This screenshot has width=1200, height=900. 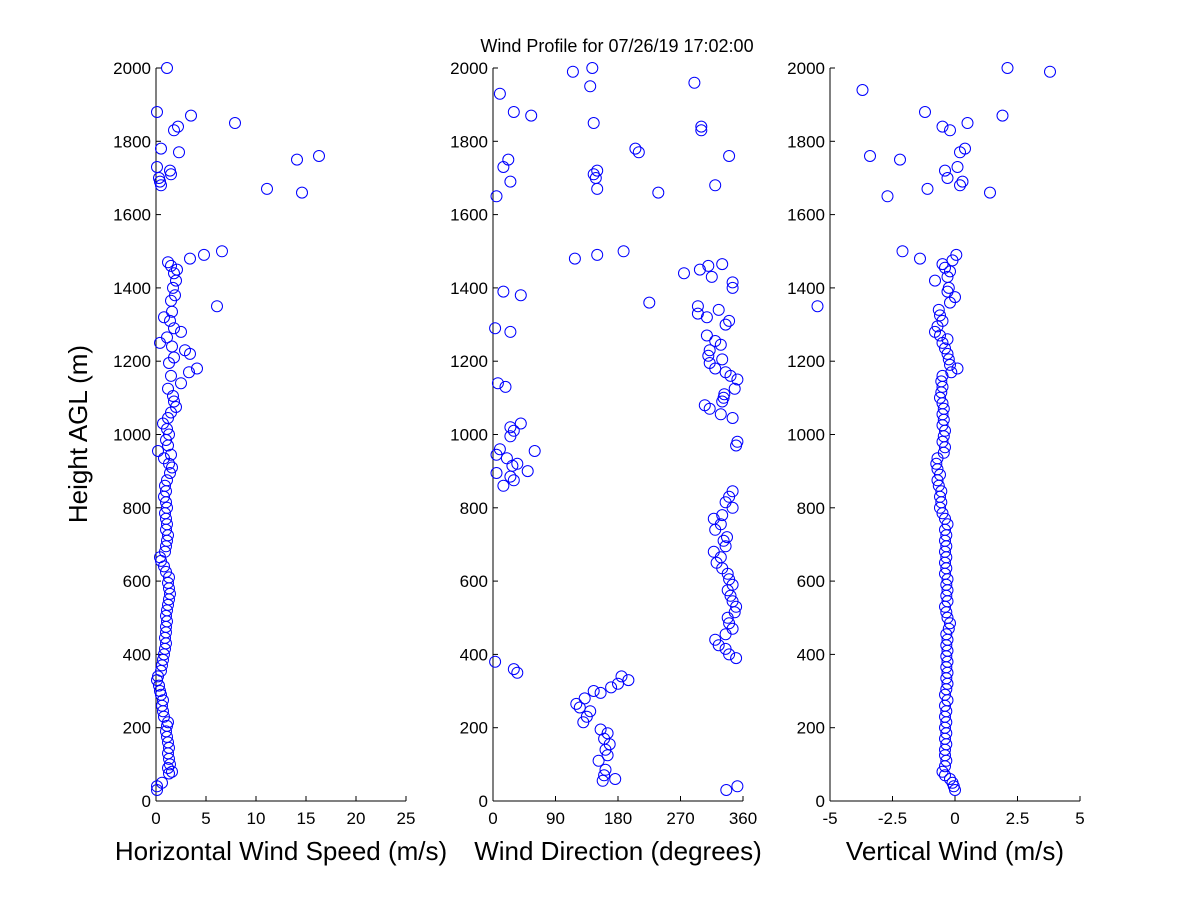 I want to click on vertical-x-axis-label: Vertical Wind (m/s), so click(x=955, y=851).